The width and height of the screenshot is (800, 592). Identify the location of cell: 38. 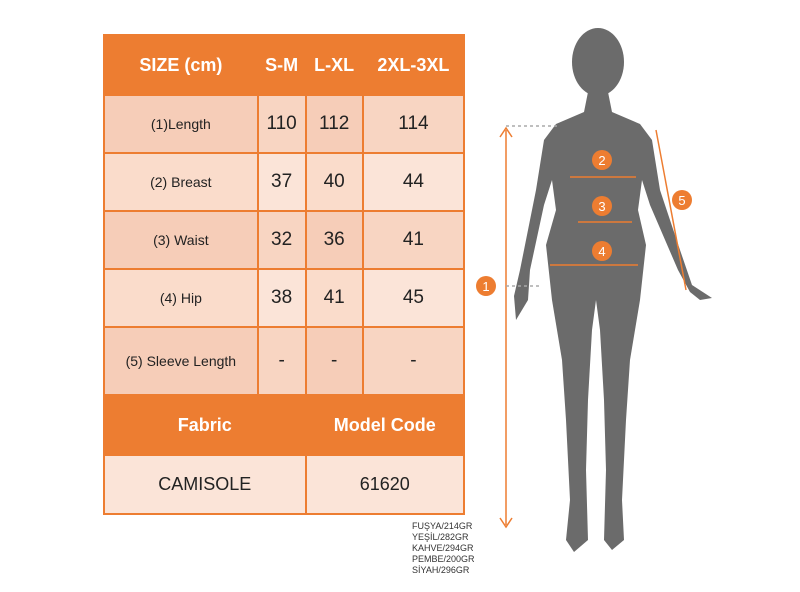
(281, 298).